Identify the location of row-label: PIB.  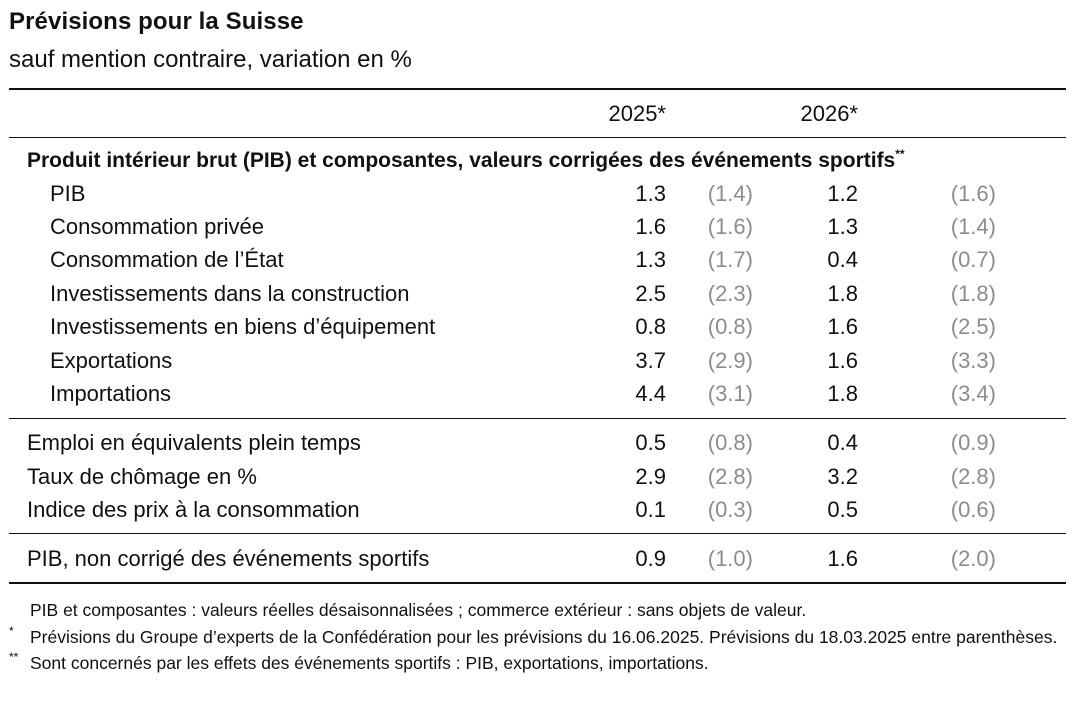
(68, 193).